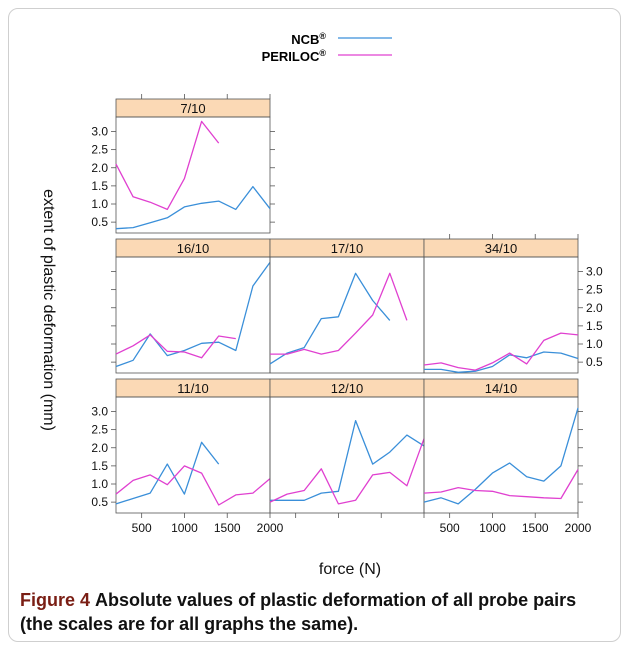  What do you see at coordinates (192, 108) in the screenshot?
I see `panel-title: 7/10` at bounding box center [192, 108].